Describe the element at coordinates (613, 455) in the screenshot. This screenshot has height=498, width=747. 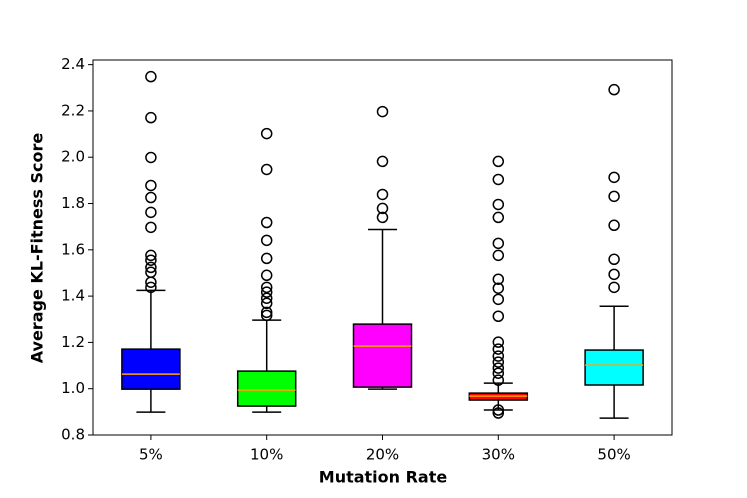
I see `x-tick-label: 50%` at that location.